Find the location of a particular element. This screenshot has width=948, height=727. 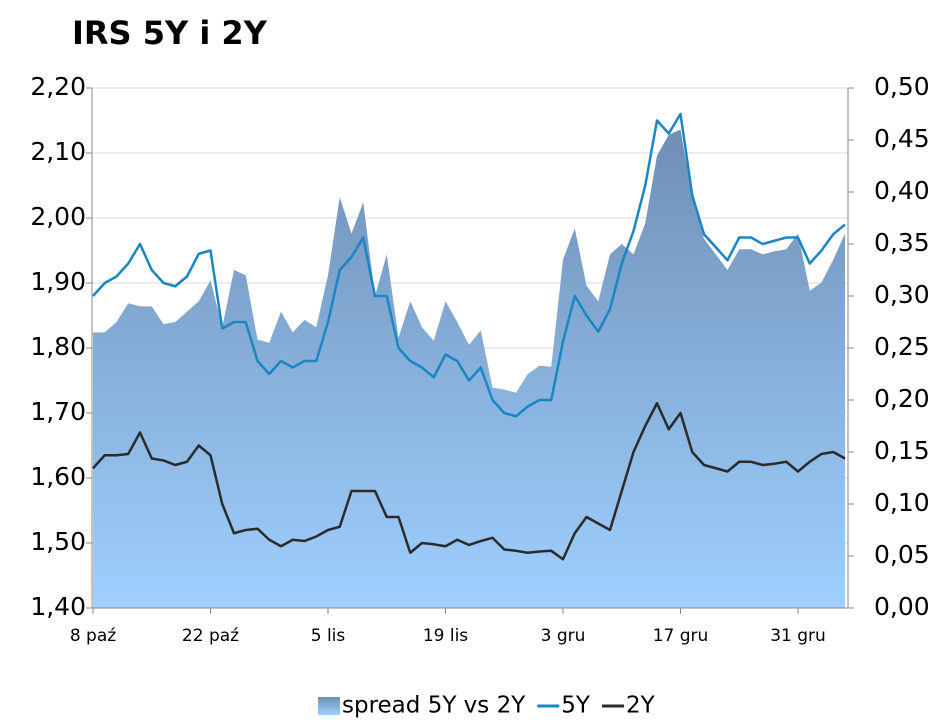

y-tick-label: 1,60 is located at coordinates (58, 476).